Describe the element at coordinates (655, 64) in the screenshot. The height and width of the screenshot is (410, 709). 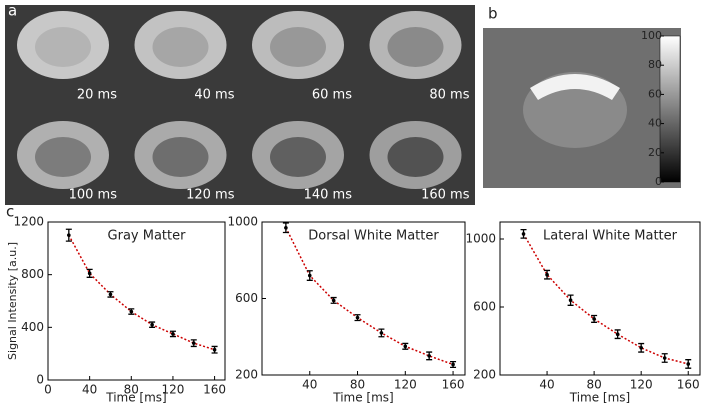
I see `colorbar-tick-label: 80` at that location.